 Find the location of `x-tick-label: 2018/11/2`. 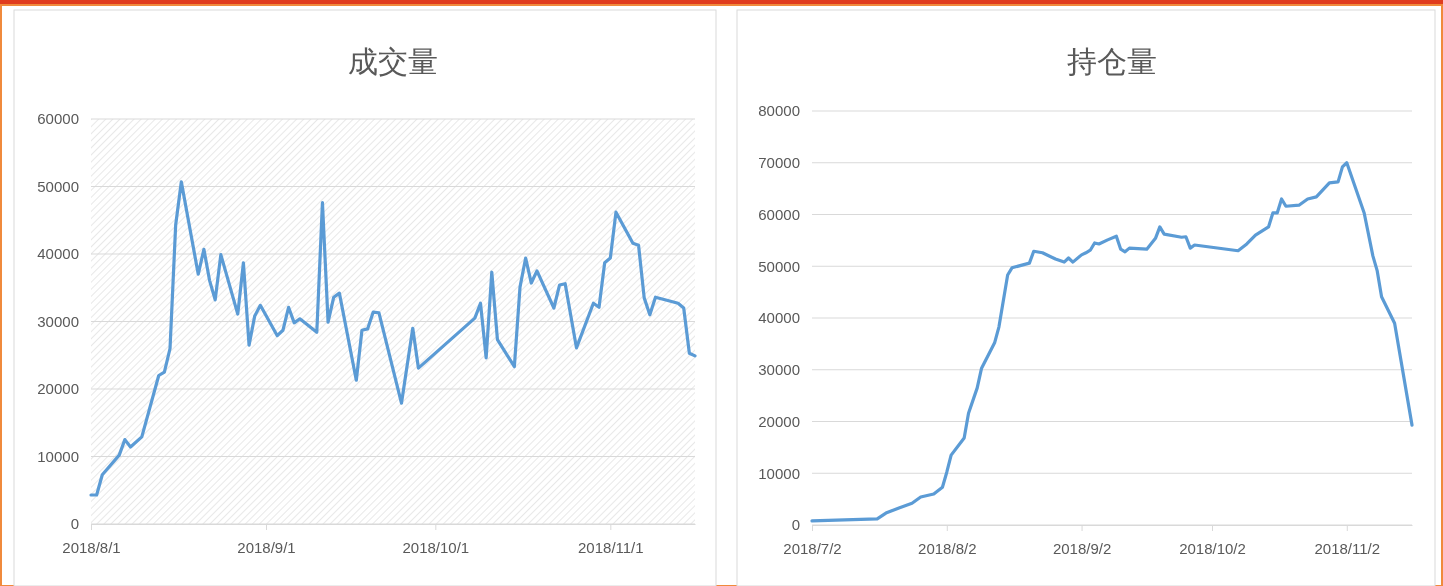

x-tick-label: 2018/11/2 is located at coordinates (1347, 548).